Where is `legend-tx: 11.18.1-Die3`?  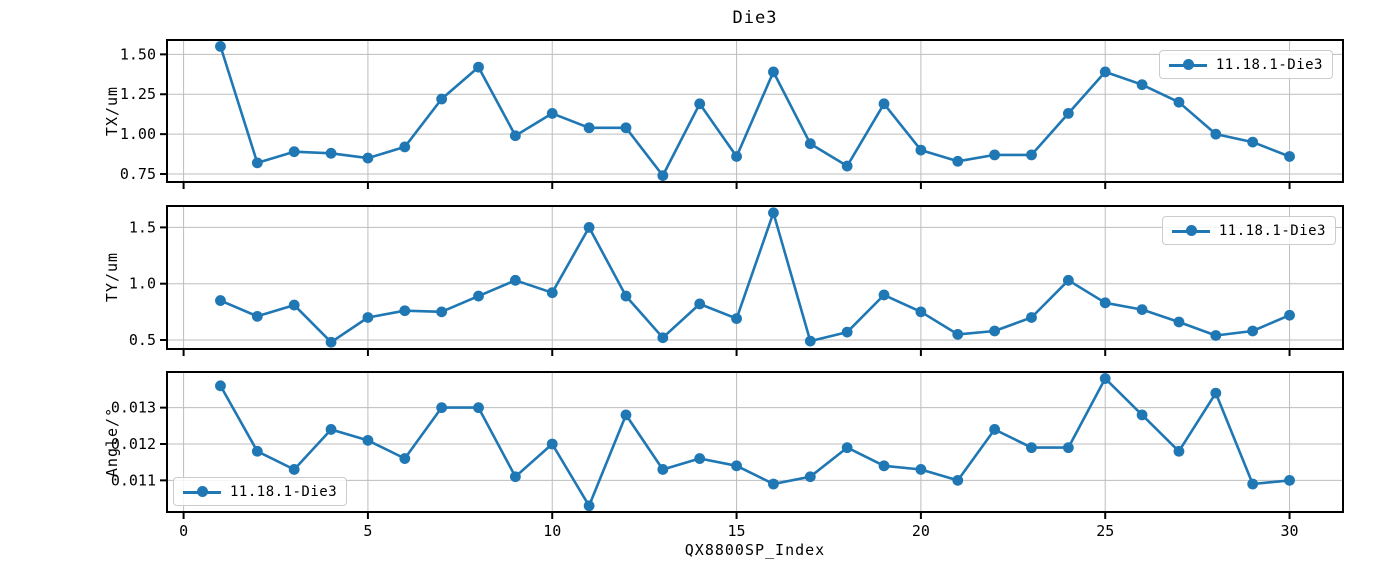 legend-tx: 11.18.1-Die3 is located at coordinates (1245, 64).